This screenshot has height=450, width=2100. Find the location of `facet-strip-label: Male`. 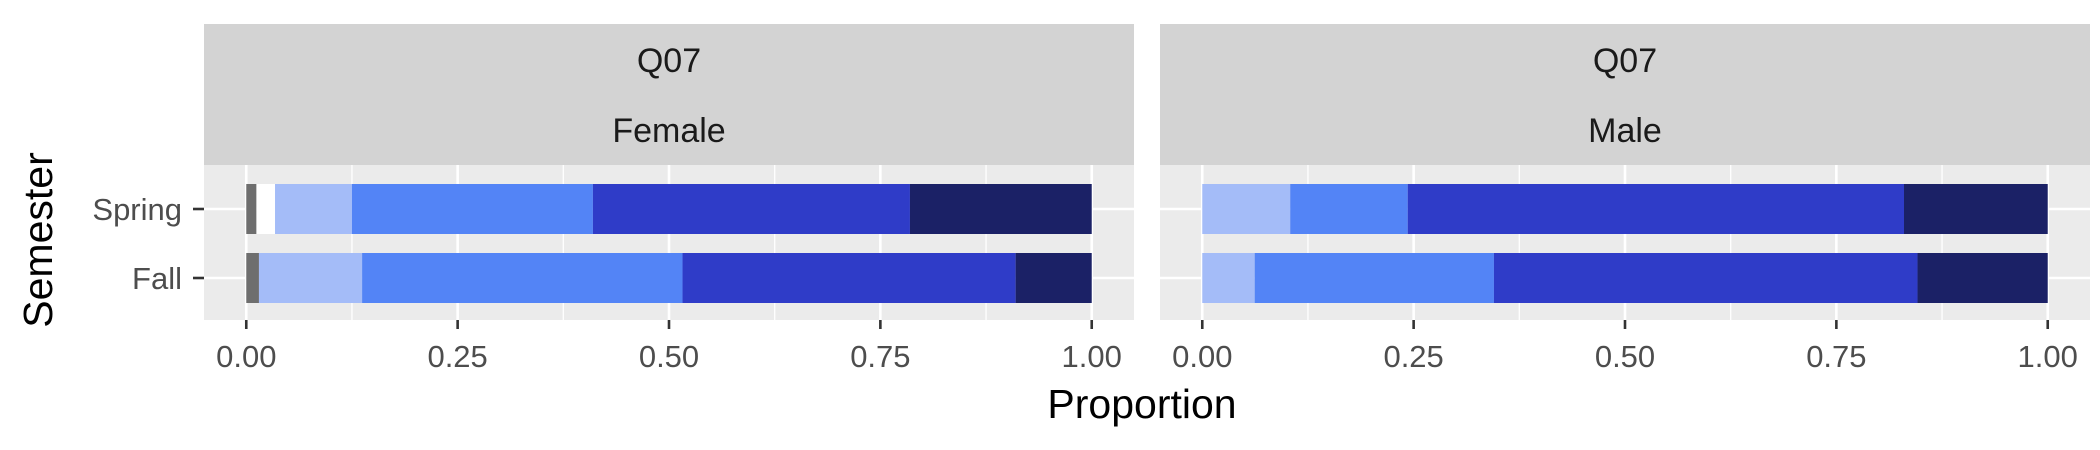

facet-strip-label: Male is located at coordinates (1625, 131).